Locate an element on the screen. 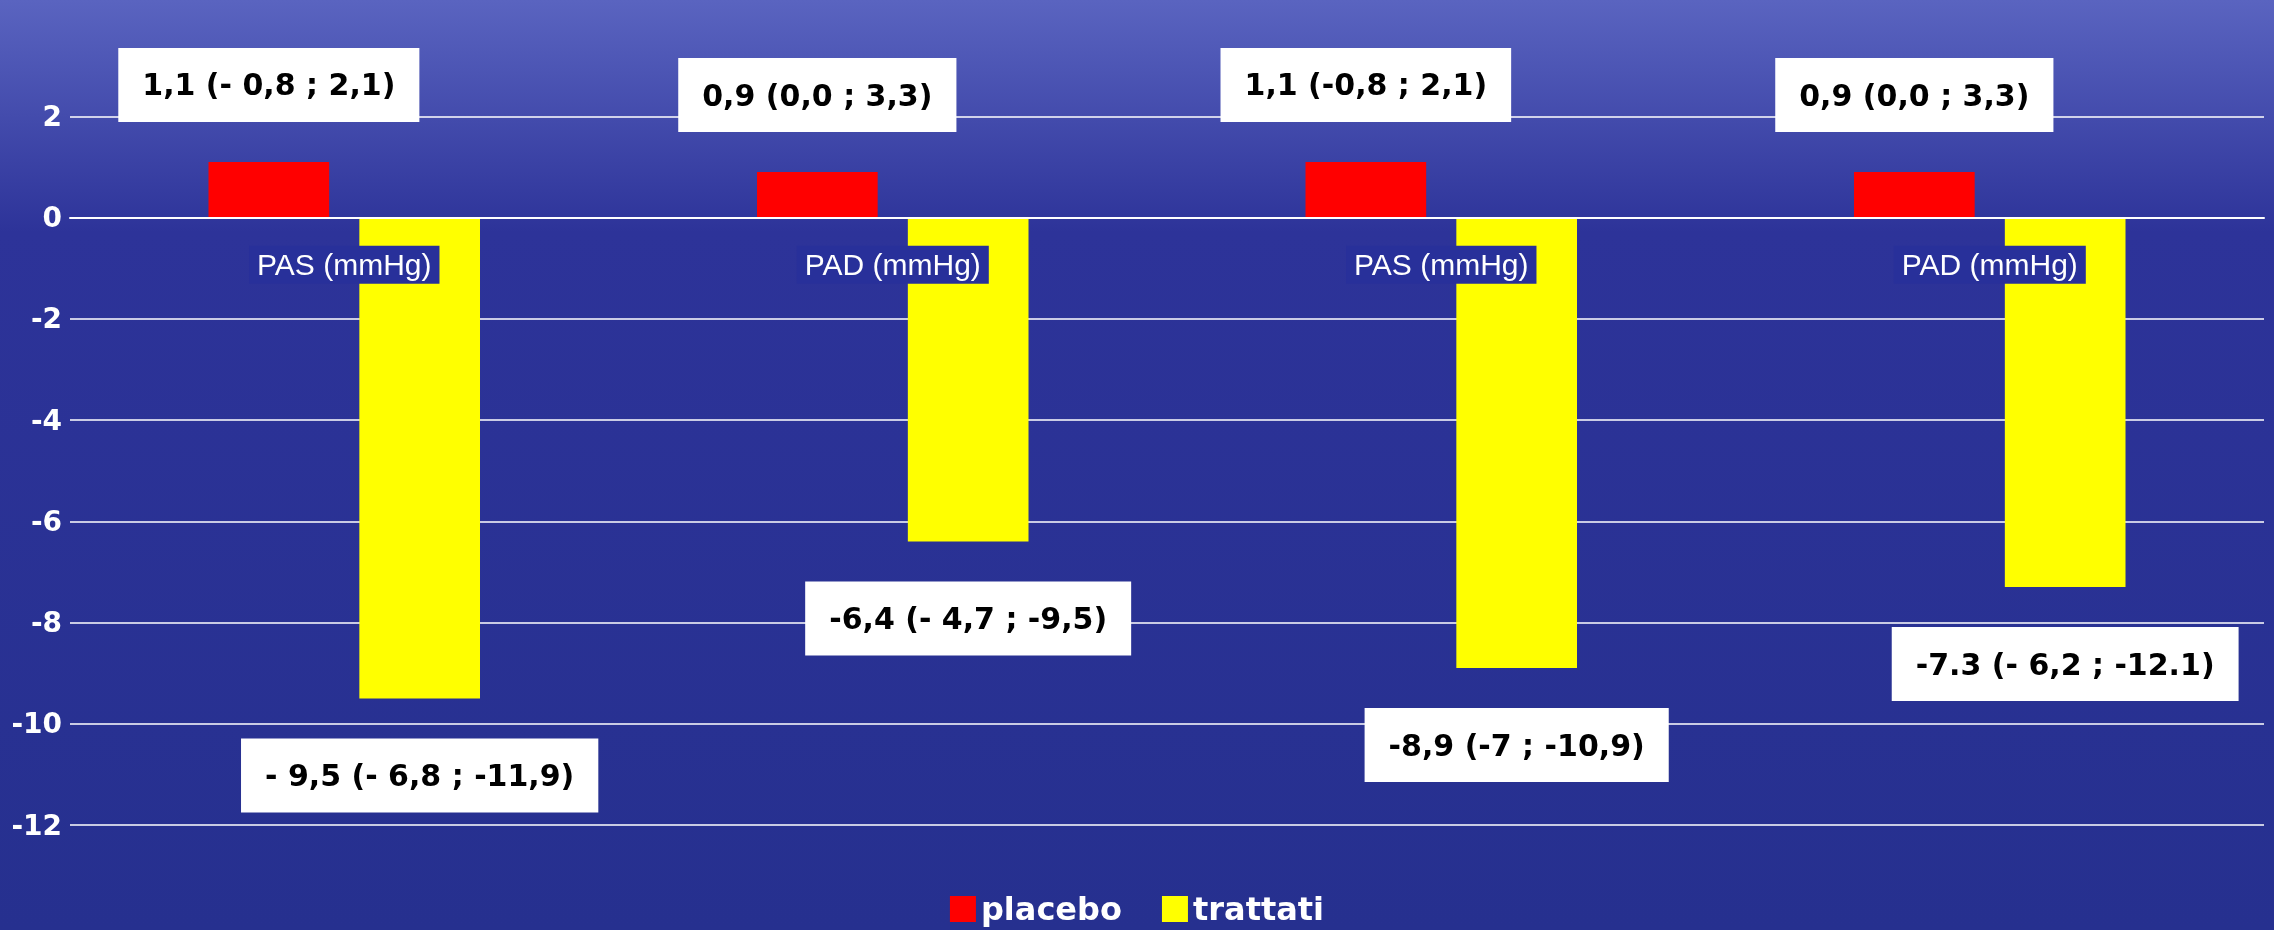  y-tick-label: -10 is located at coordinates (36, 724).